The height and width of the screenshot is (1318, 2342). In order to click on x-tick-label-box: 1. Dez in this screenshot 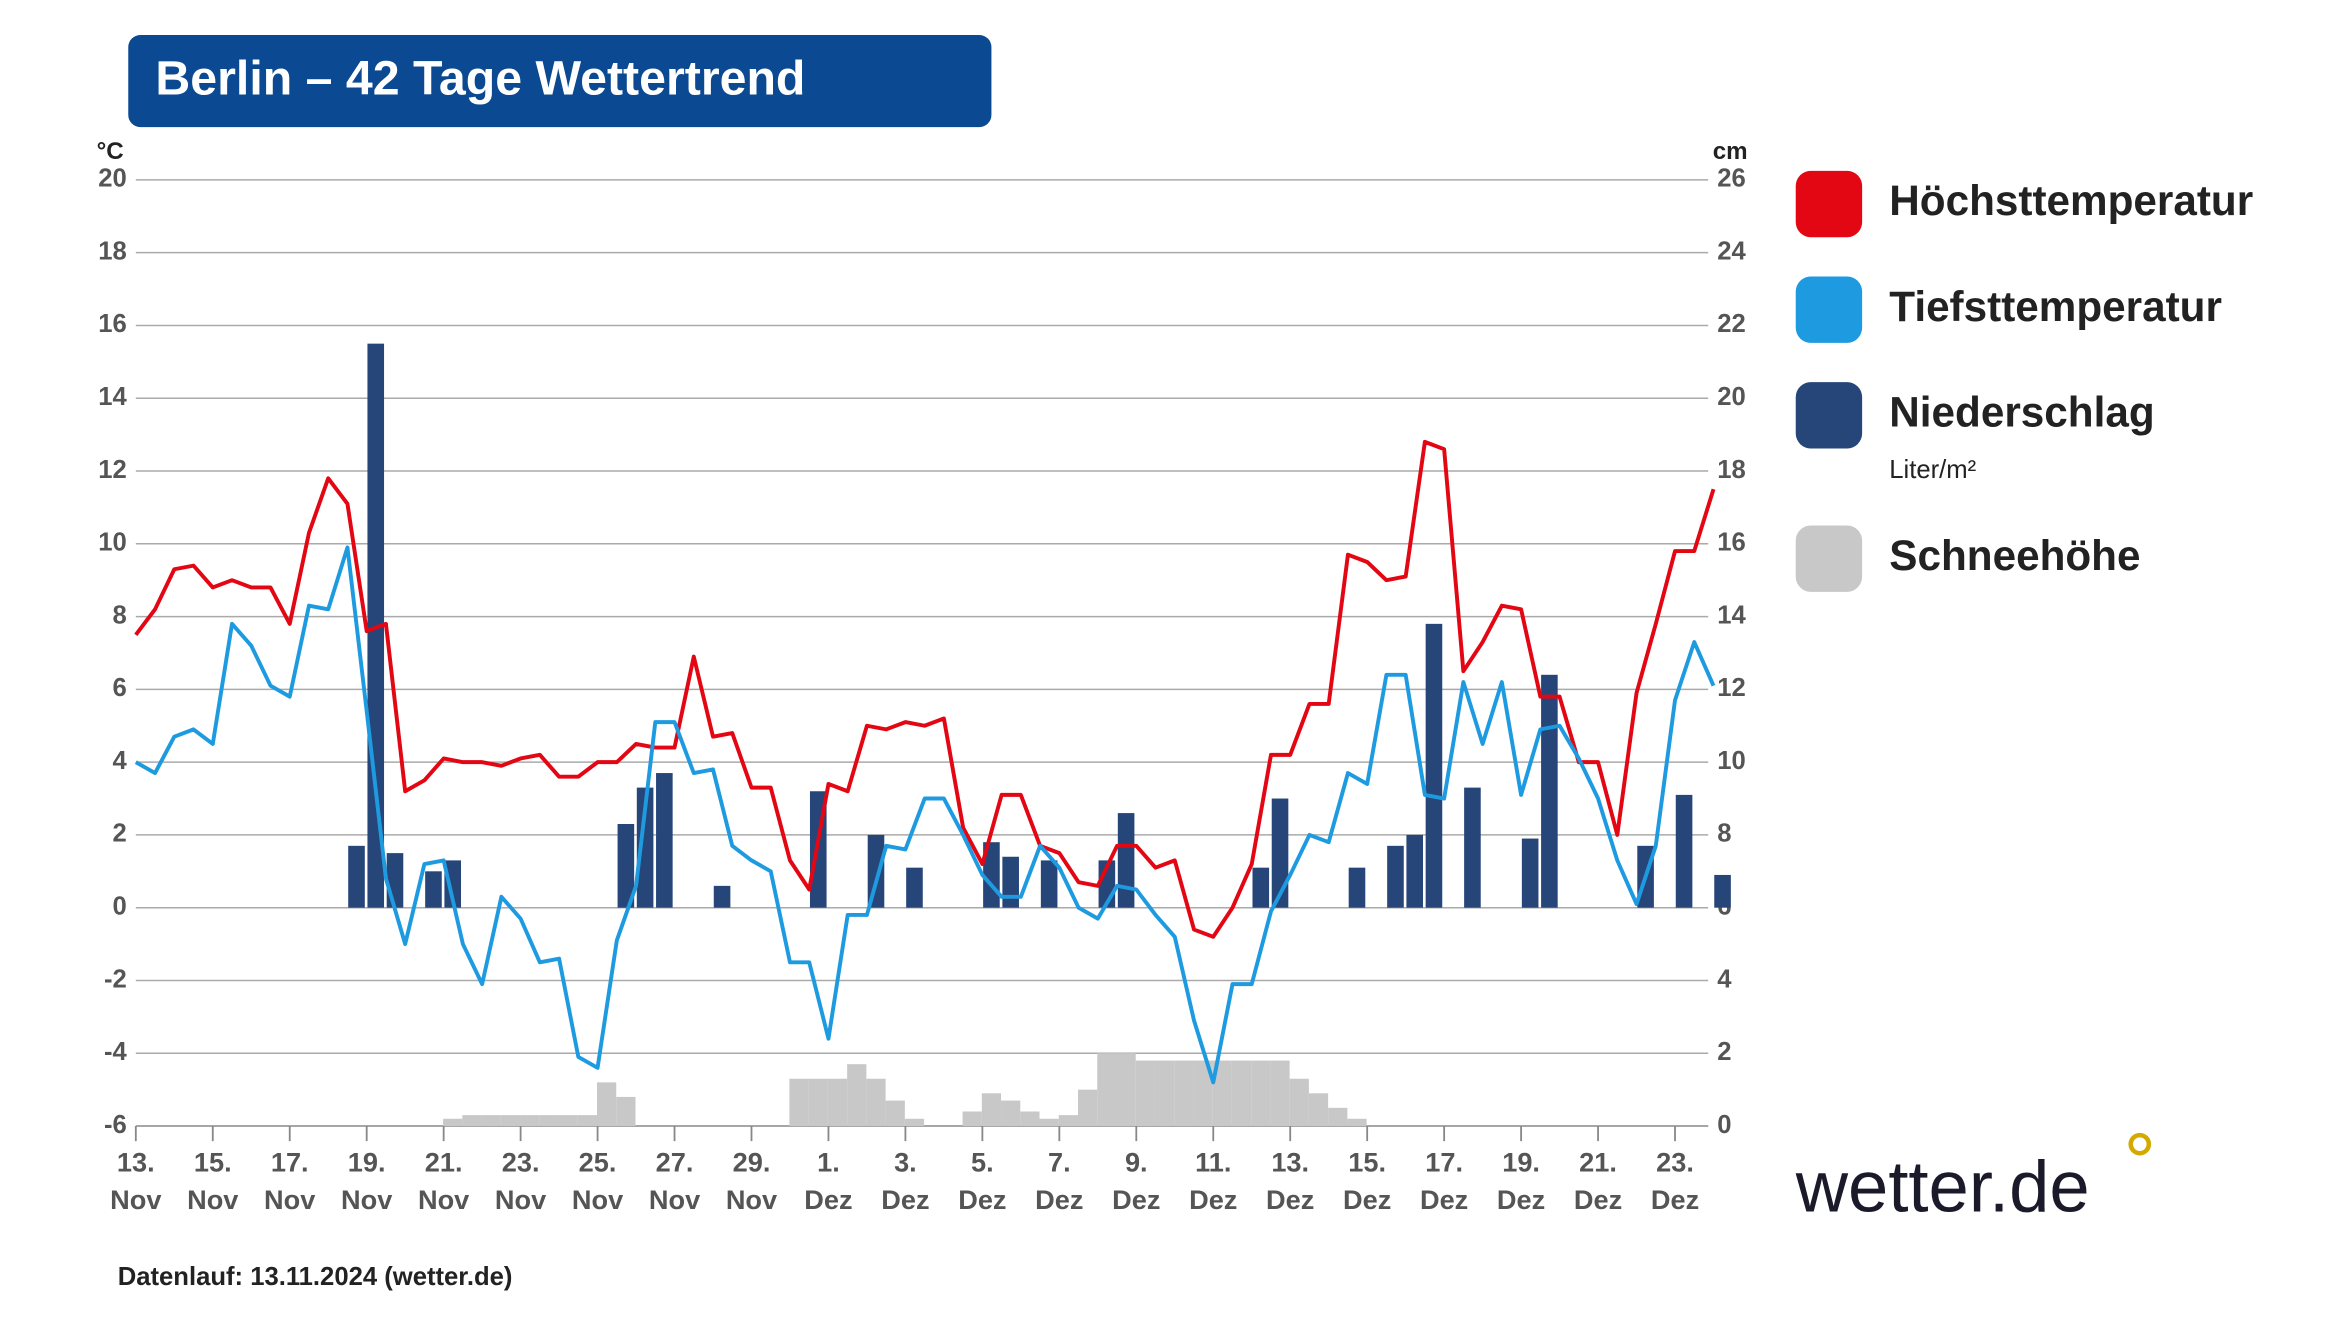, I will do `click(828, 1181)`.